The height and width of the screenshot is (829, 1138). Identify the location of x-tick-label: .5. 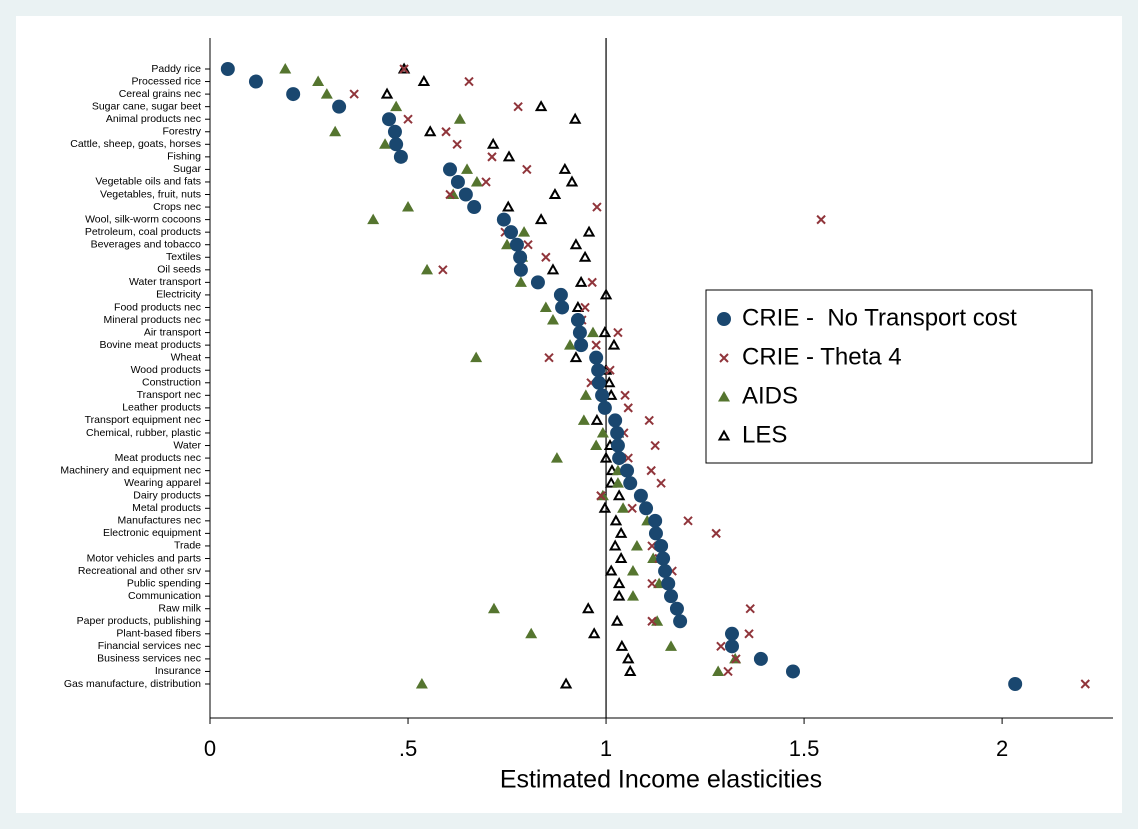
(408, 748).